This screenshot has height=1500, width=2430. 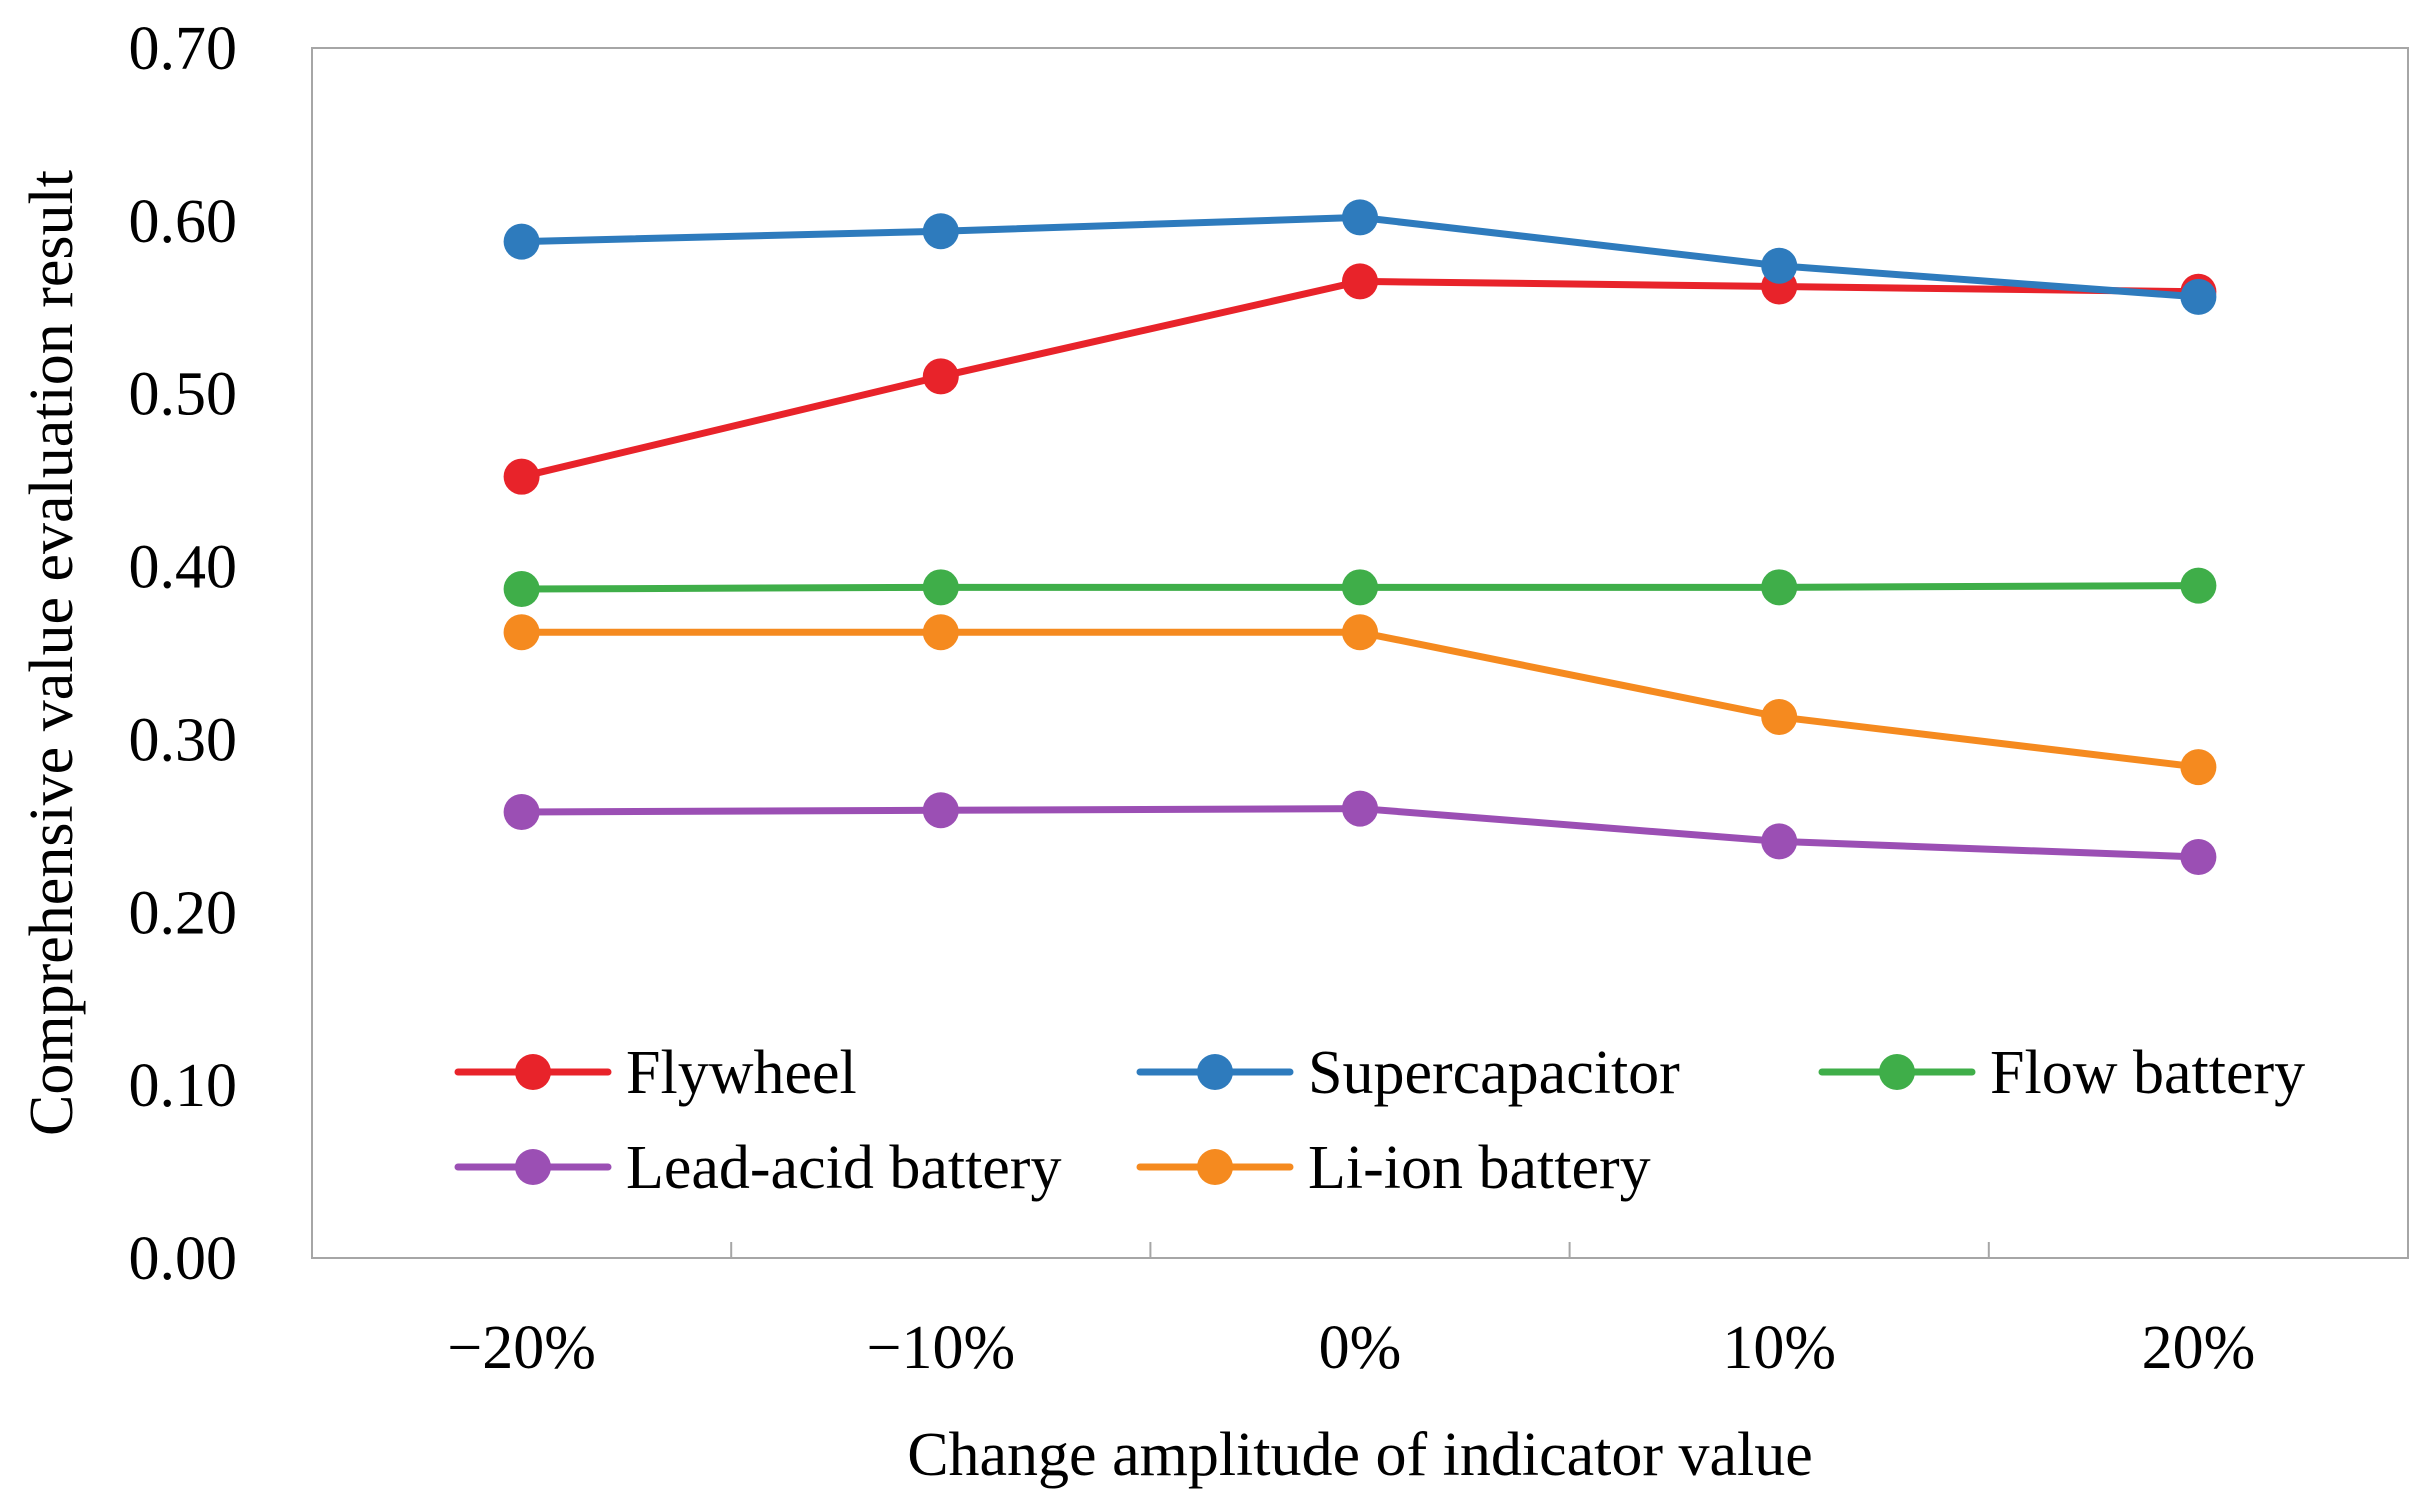 I want to click on x-tick-label: −10%, so click(x=940, y=1348).